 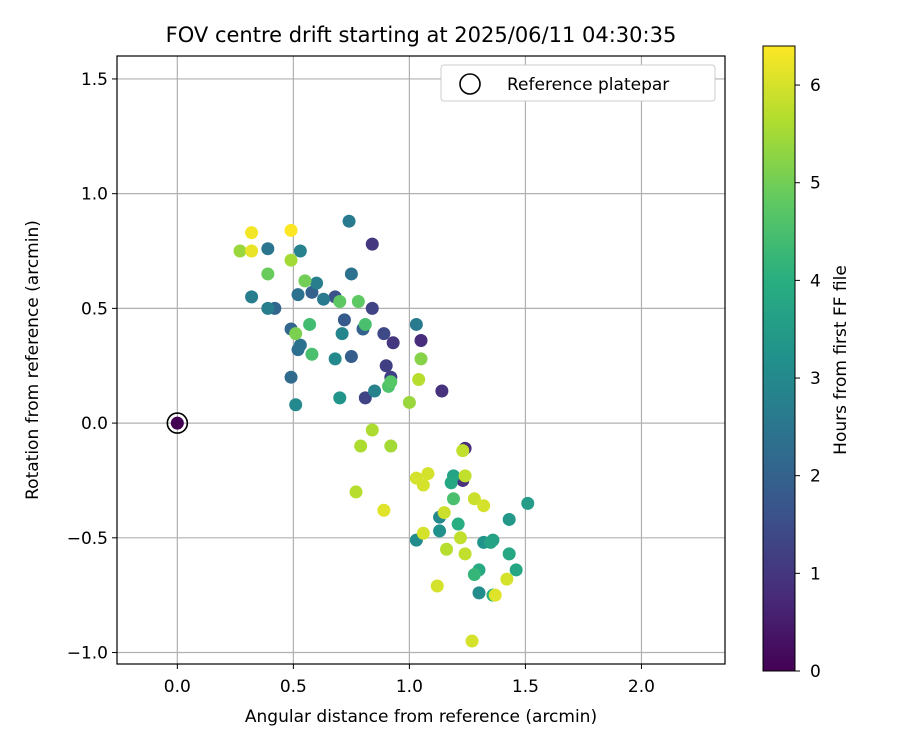 What do you see at coordinates (94, 195) in the screenshot?
I see `y-tick-label: 1.0` at bounding box center [94, 195].